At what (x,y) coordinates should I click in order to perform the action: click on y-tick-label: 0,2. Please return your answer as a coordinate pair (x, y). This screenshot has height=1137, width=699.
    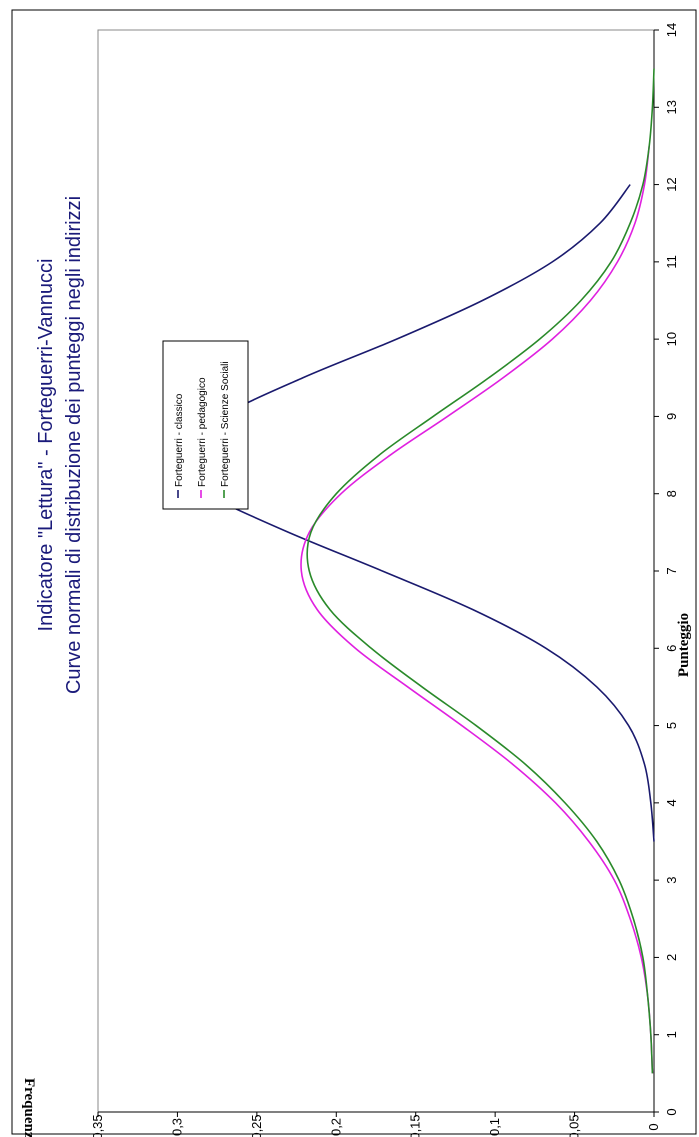
    Looking at the image, I should click on (335, 1127).